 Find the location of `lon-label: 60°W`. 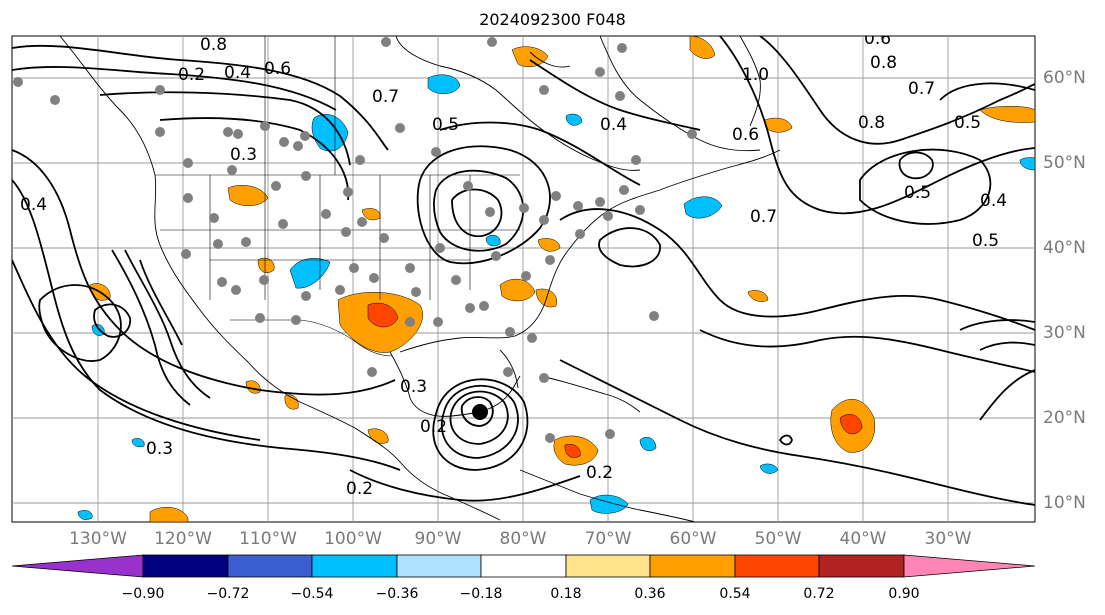

lon-label: 60°W is located at coordinates (693, 539).